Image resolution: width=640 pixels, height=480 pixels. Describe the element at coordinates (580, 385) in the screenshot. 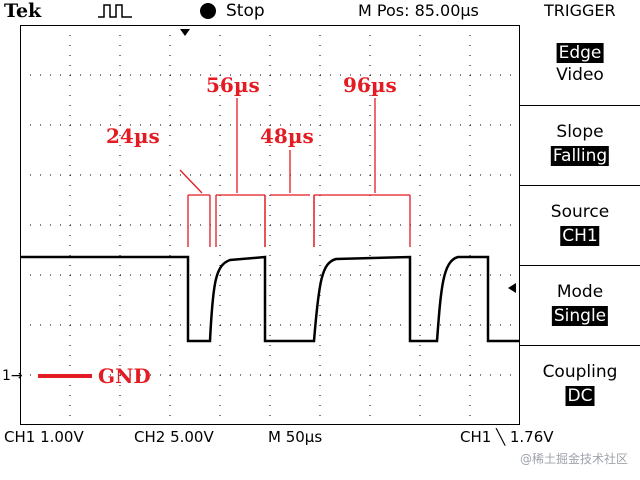

I see `menu-item-coupling: Coupling DC` at that location.